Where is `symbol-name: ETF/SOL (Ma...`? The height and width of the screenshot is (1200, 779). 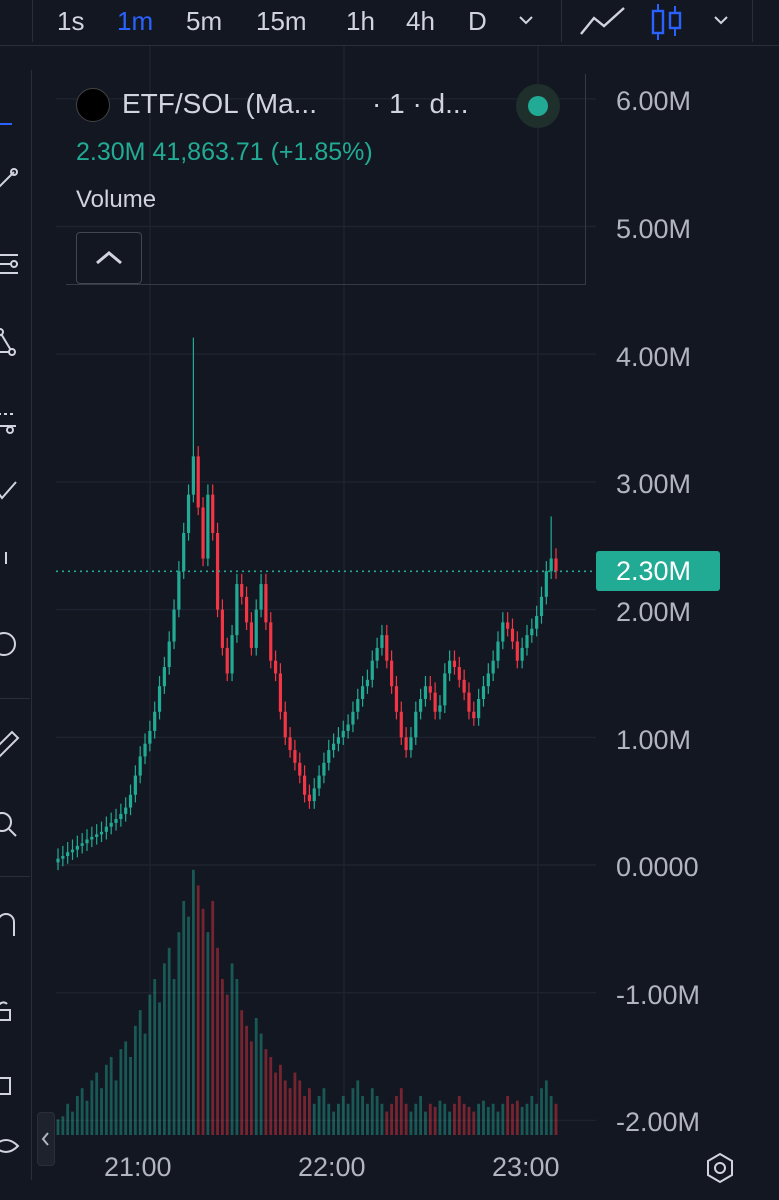 symbol-name: ETF/SOL (Ma... is located at coordinates (219, 103).